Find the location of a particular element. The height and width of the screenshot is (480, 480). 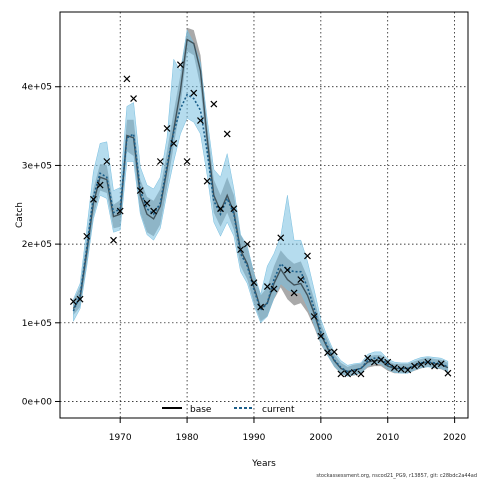

legend: base current is located at coordinates (228, 410).